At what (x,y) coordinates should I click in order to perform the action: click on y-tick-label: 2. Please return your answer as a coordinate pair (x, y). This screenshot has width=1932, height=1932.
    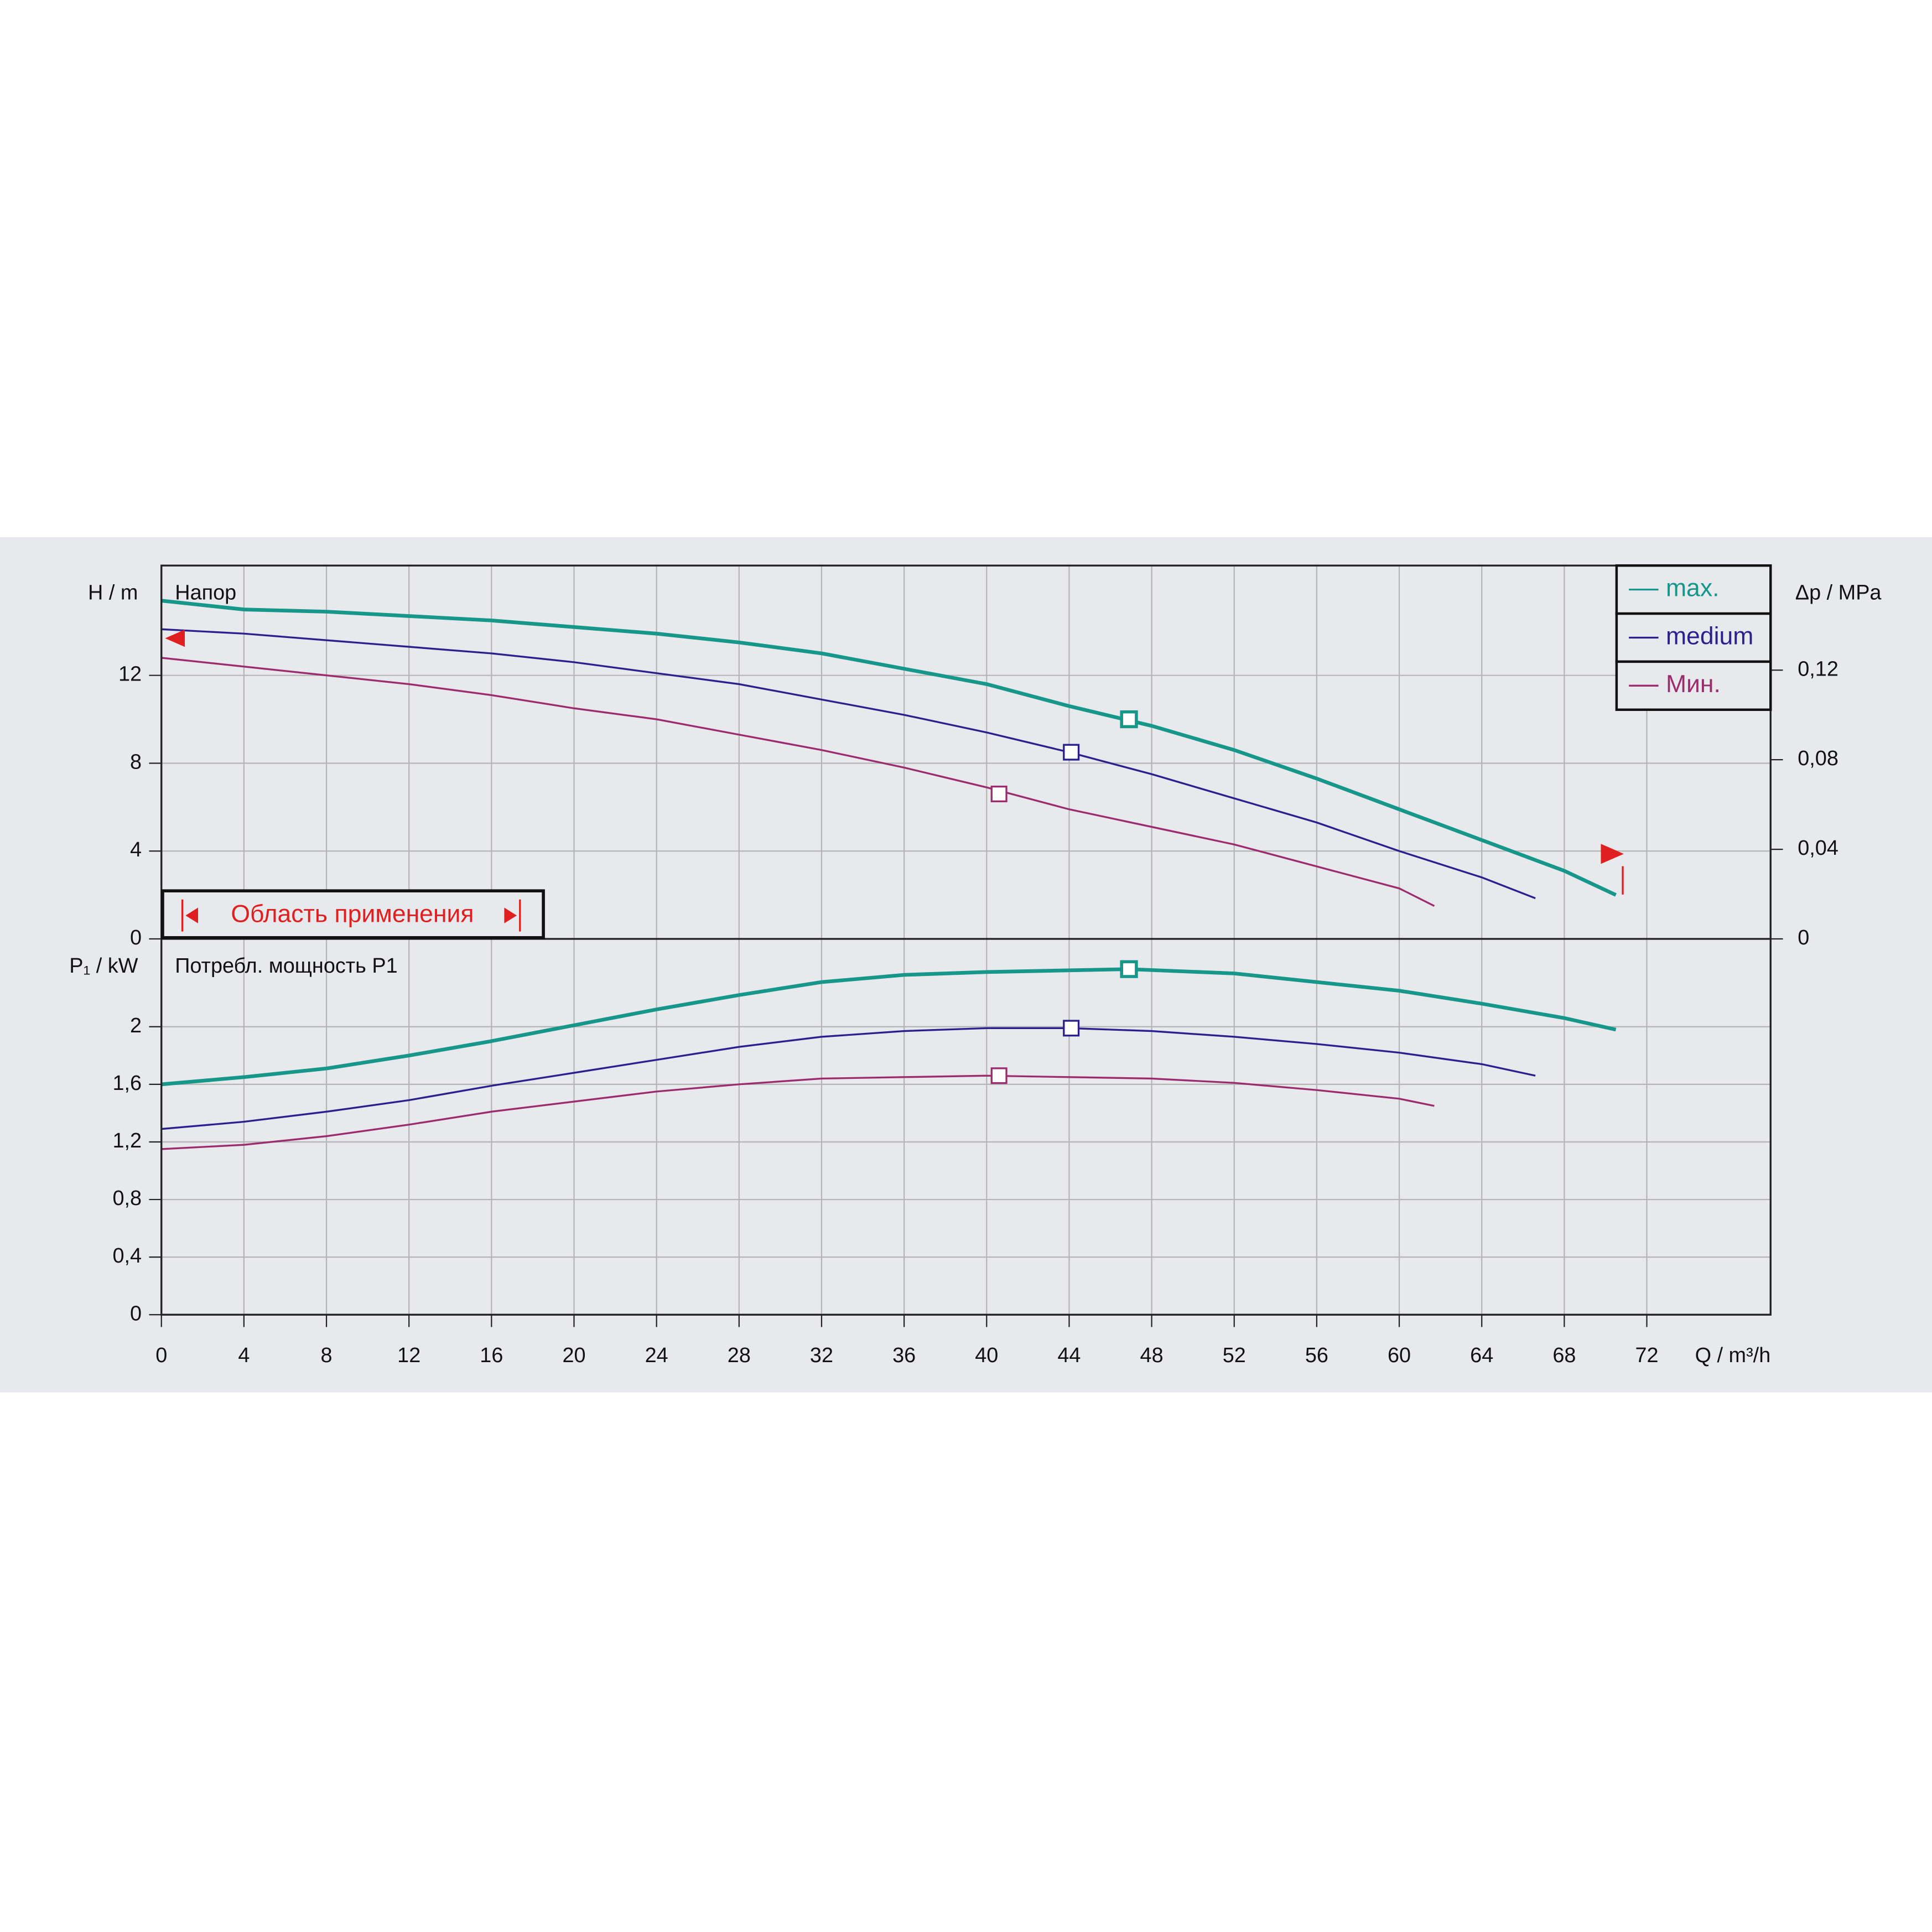
    Looking at the image, I should click on (136, 1025).